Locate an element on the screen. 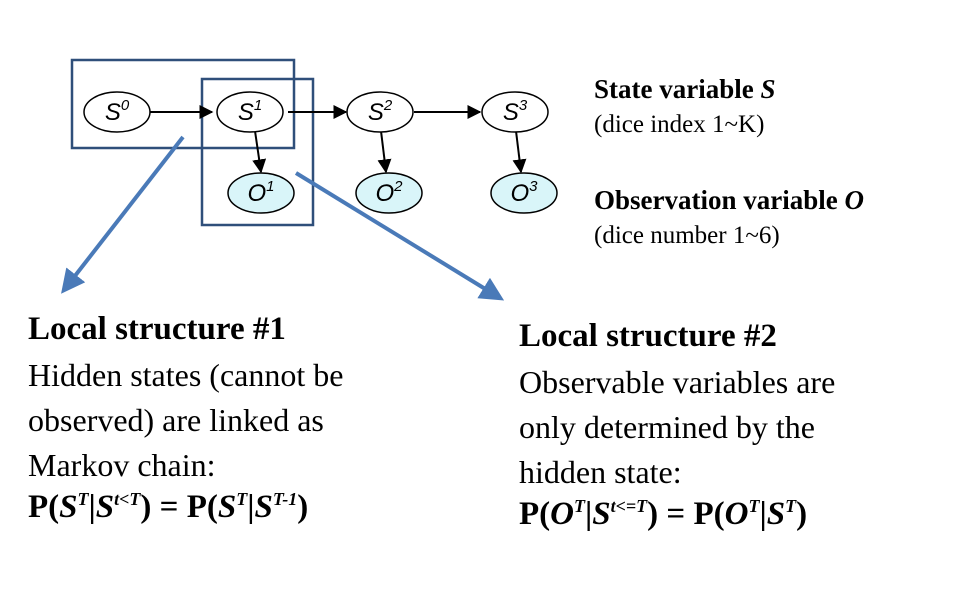  node-s0-ellipse is located at coordinates (117, 112).